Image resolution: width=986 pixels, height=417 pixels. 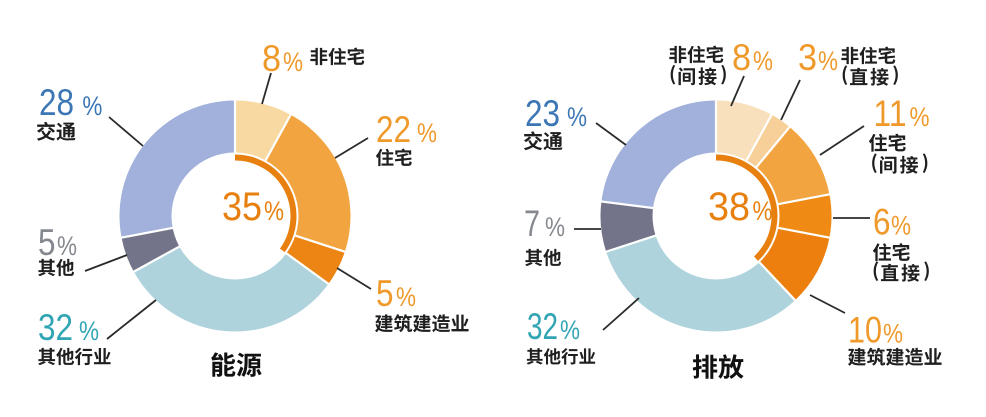 I want to click on svg-text: 35, so click(x=242, y=207).